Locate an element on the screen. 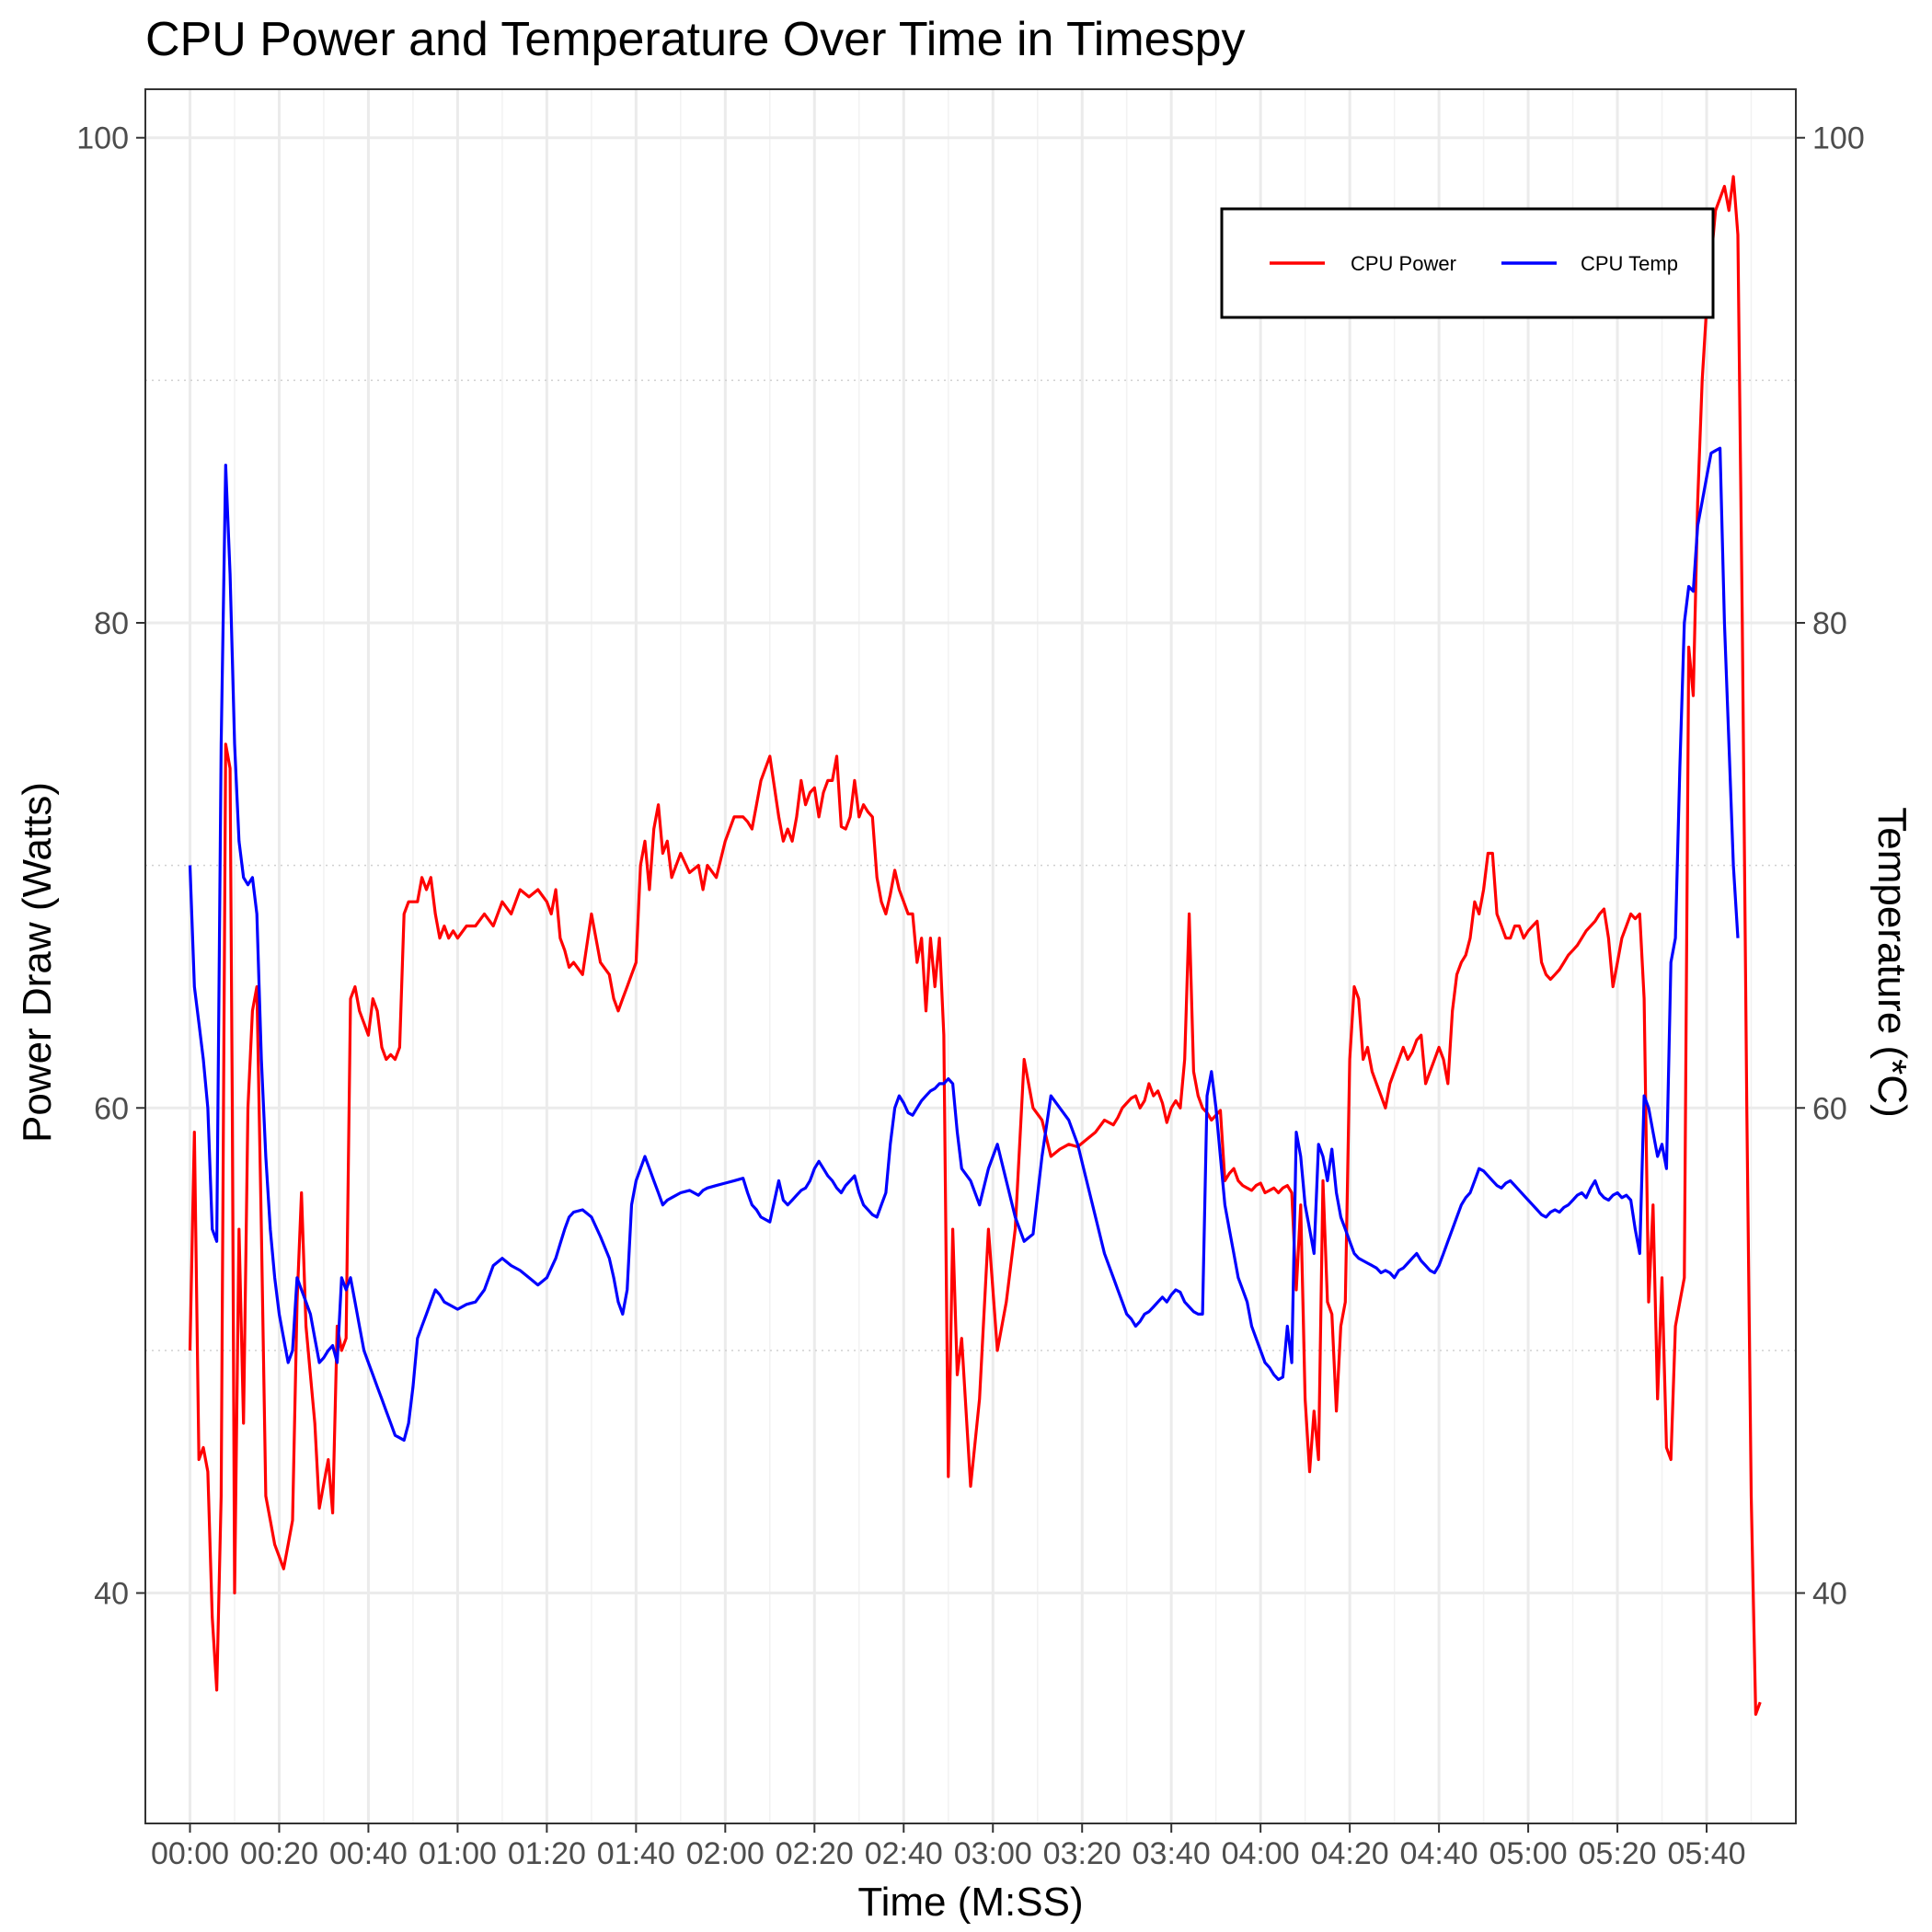  x-tick-label: 05:00 is located at coordinates (1528, 1853).